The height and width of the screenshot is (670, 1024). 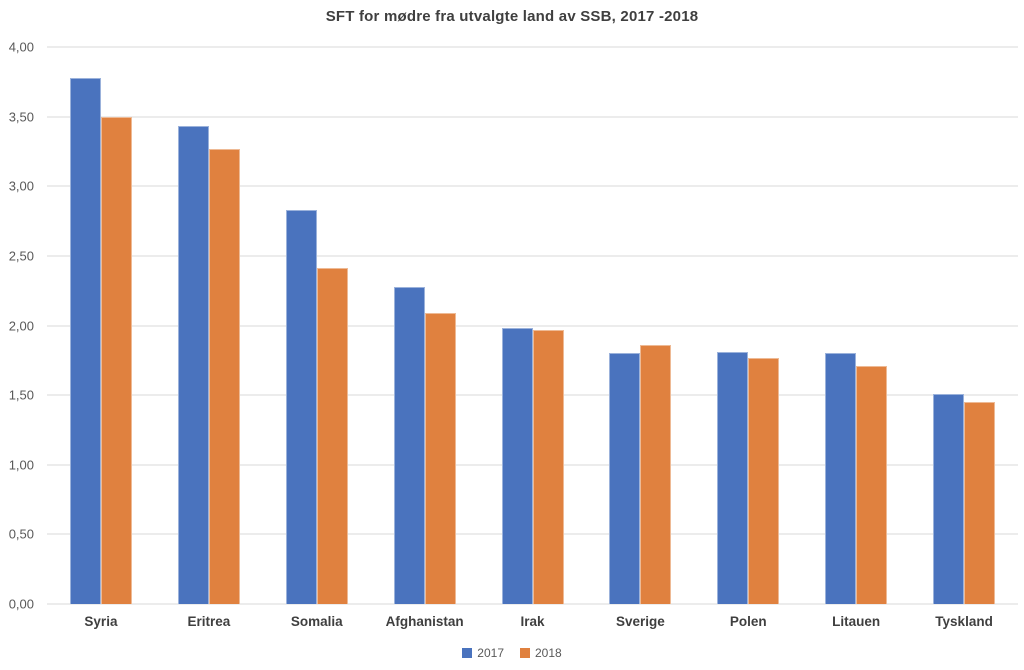 What do you see at coordinates (490, 653) in the screenshot?
I see `legend-label-2017: 2017` at bounding box center [490, 653].